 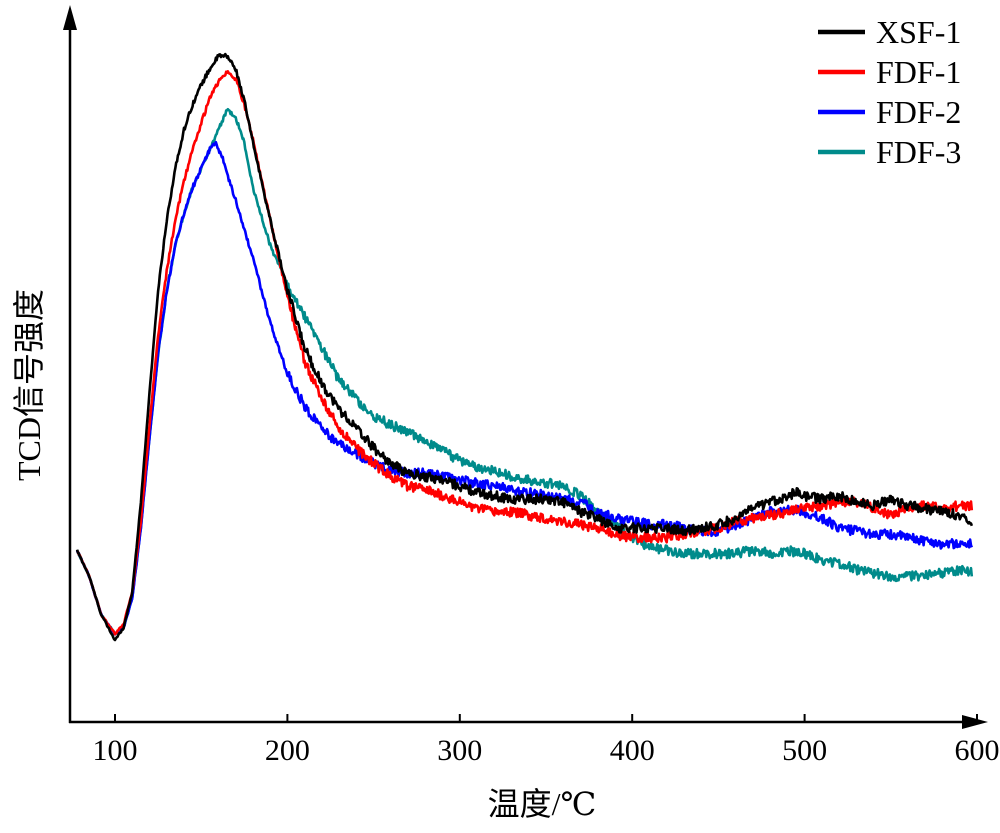 What do you see at coordinates (542, 804) in the screenshot?
I see `x-axis-title: 温度/℃` at bounding box center [542, 804].